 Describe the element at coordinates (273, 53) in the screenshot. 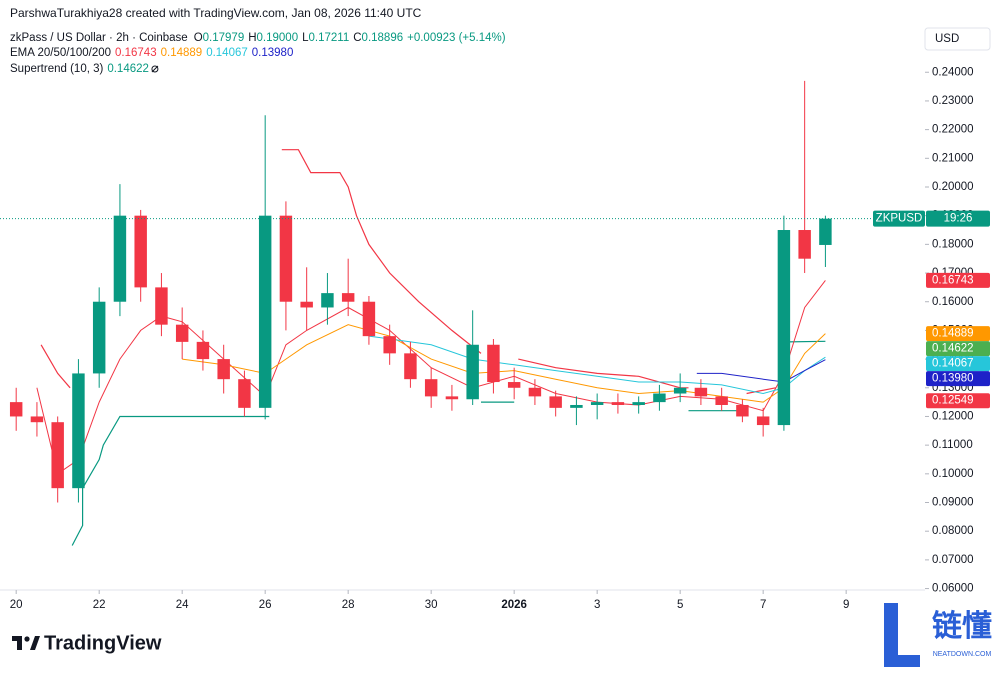

I see `ema-value: 0.13980` at that location.